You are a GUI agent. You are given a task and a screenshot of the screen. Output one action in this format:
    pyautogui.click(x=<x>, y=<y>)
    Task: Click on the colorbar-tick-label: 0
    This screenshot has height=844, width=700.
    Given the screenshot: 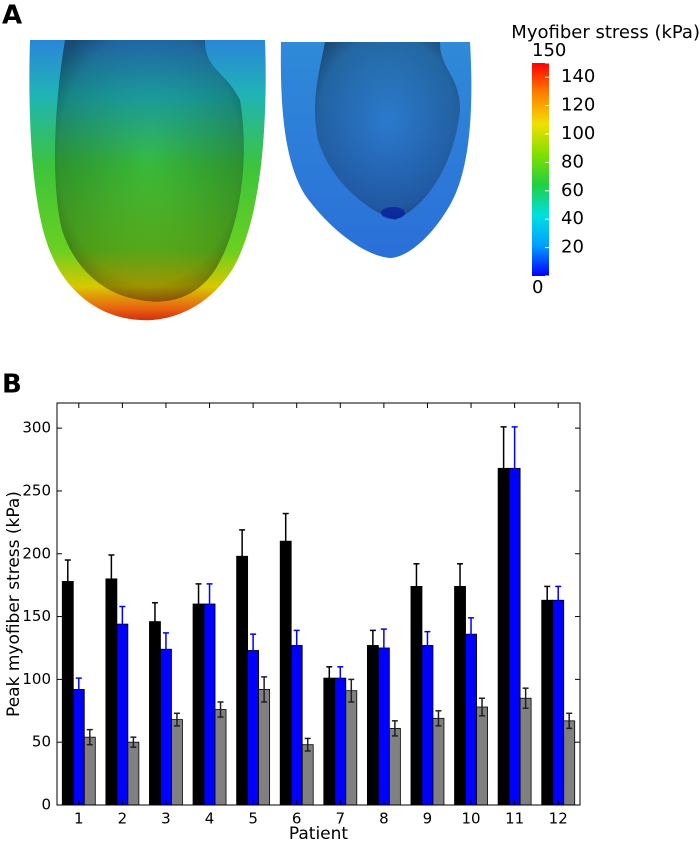 What is the action you would take?
    pyautogui.click(x=537, y=287)
    